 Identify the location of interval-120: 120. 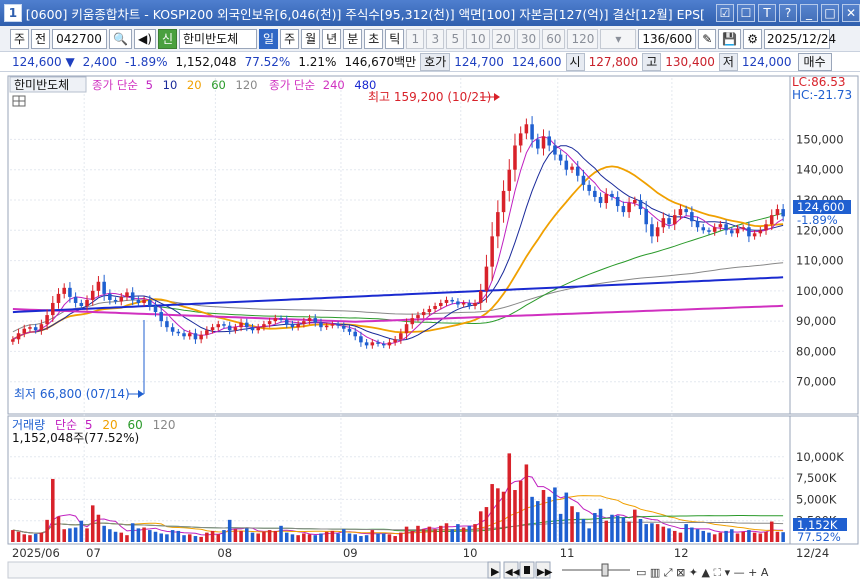
(583, 38).